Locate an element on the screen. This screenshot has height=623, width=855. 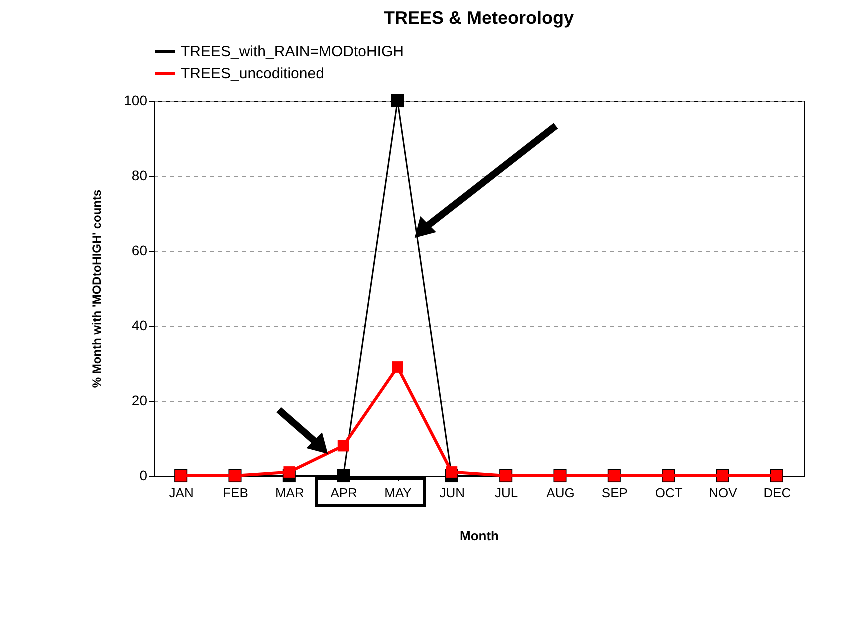
legend-label: TREES_uncoditioned is located at coordinates (252, 74).